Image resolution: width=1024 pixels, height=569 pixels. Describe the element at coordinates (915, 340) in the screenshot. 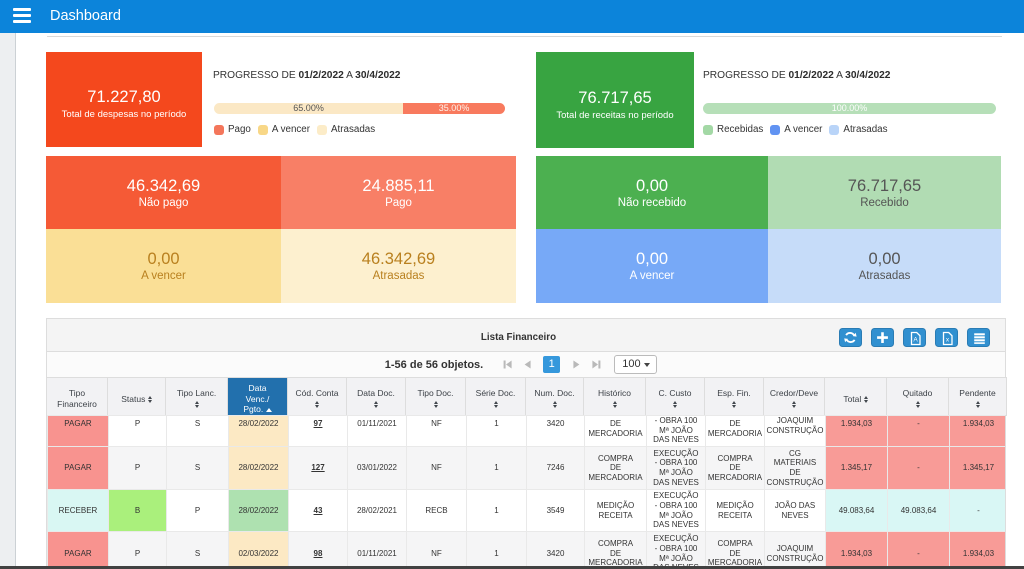

I see `svg-text: A` at that location.